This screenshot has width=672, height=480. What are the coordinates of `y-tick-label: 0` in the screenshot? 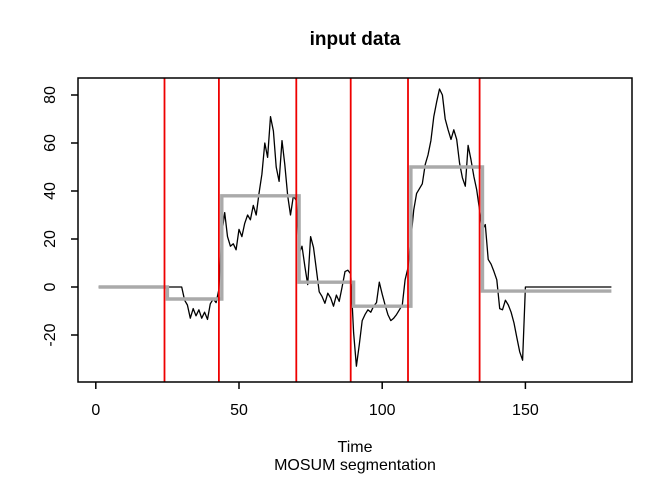 It's located at (50, 286).